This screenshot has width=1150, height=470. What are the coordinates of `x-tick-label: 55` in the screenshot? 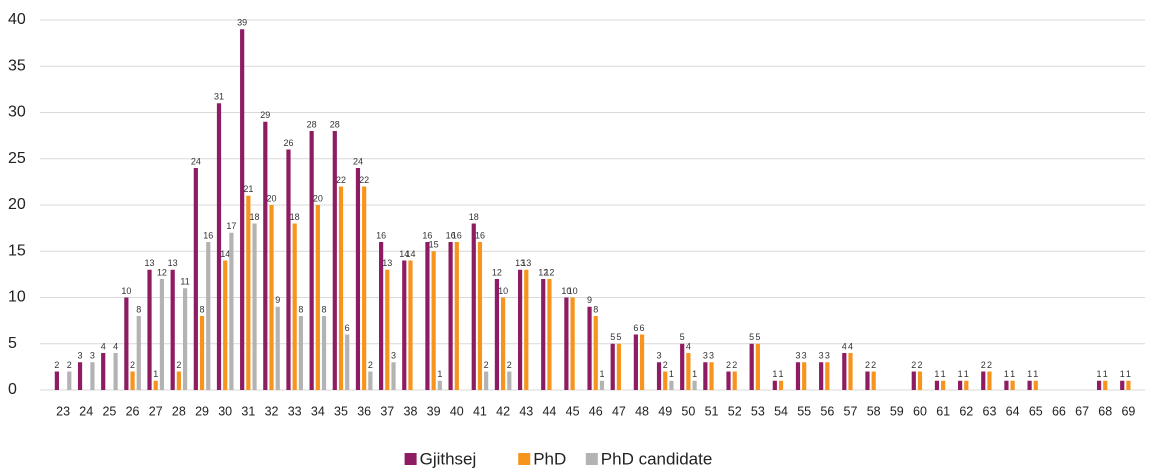 It's located at (804, 411).